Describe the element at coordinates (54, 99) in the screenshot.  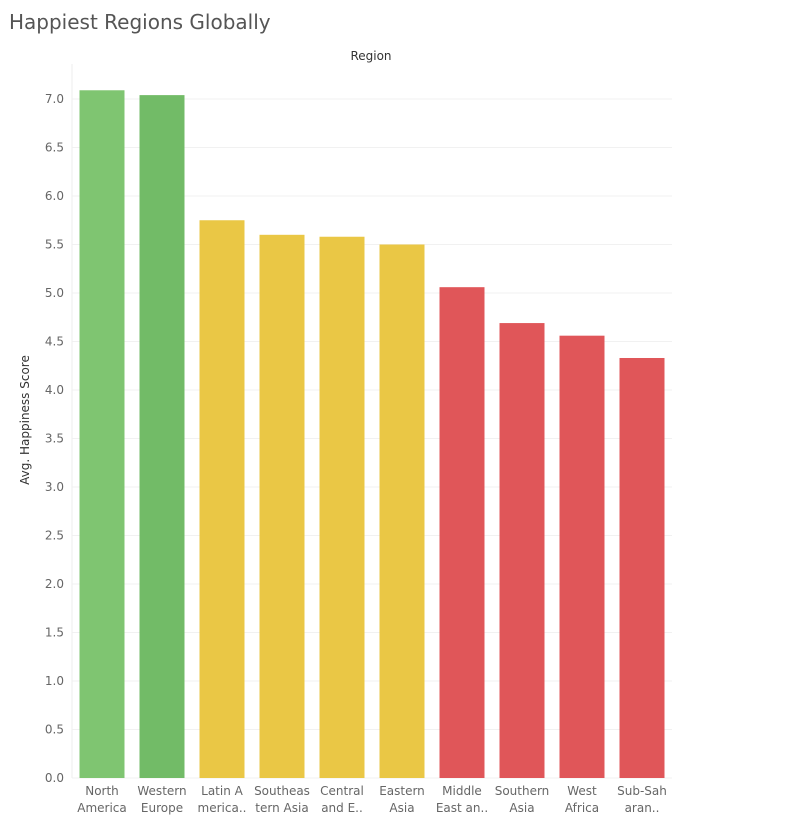
I see `y-tick-label: 7.0` at that location.